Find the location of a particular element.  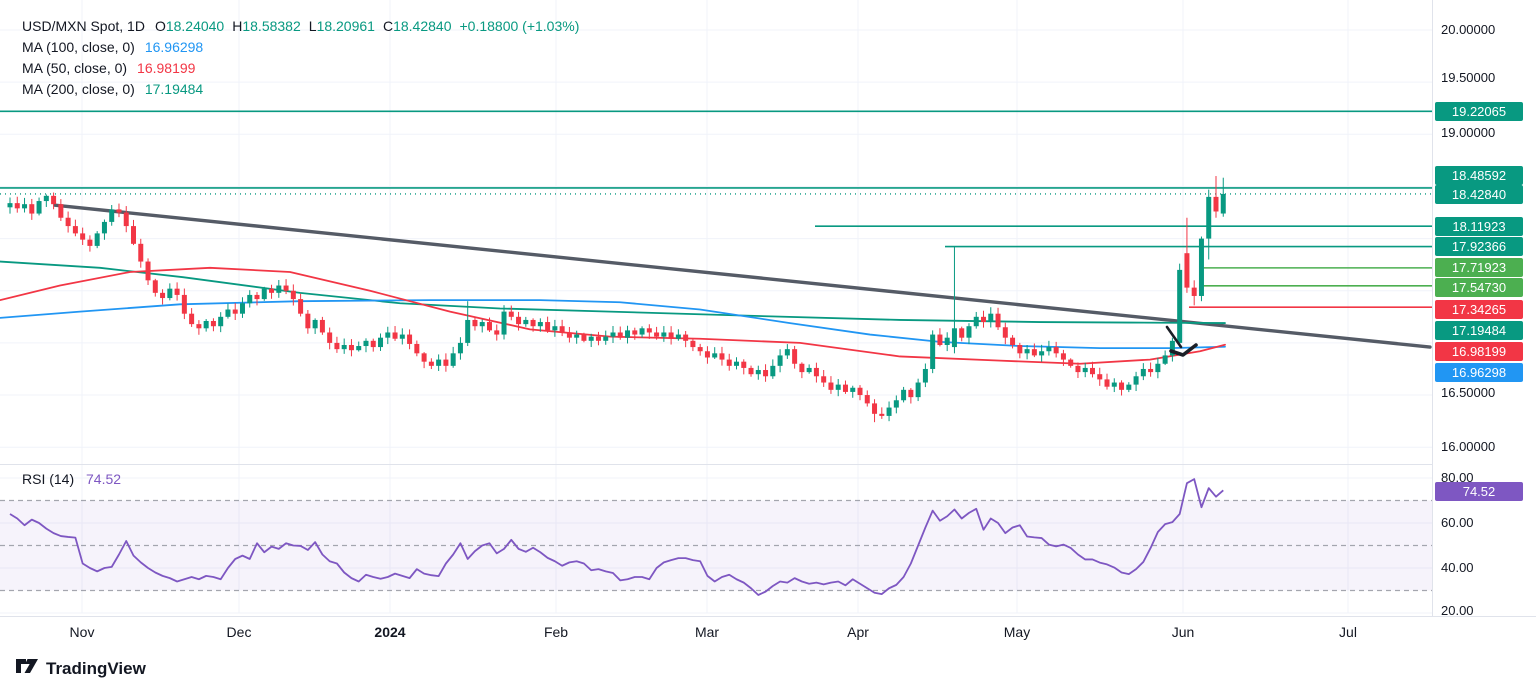

axis-price-badge: 74.52 is located at coordinates (1479, 491).